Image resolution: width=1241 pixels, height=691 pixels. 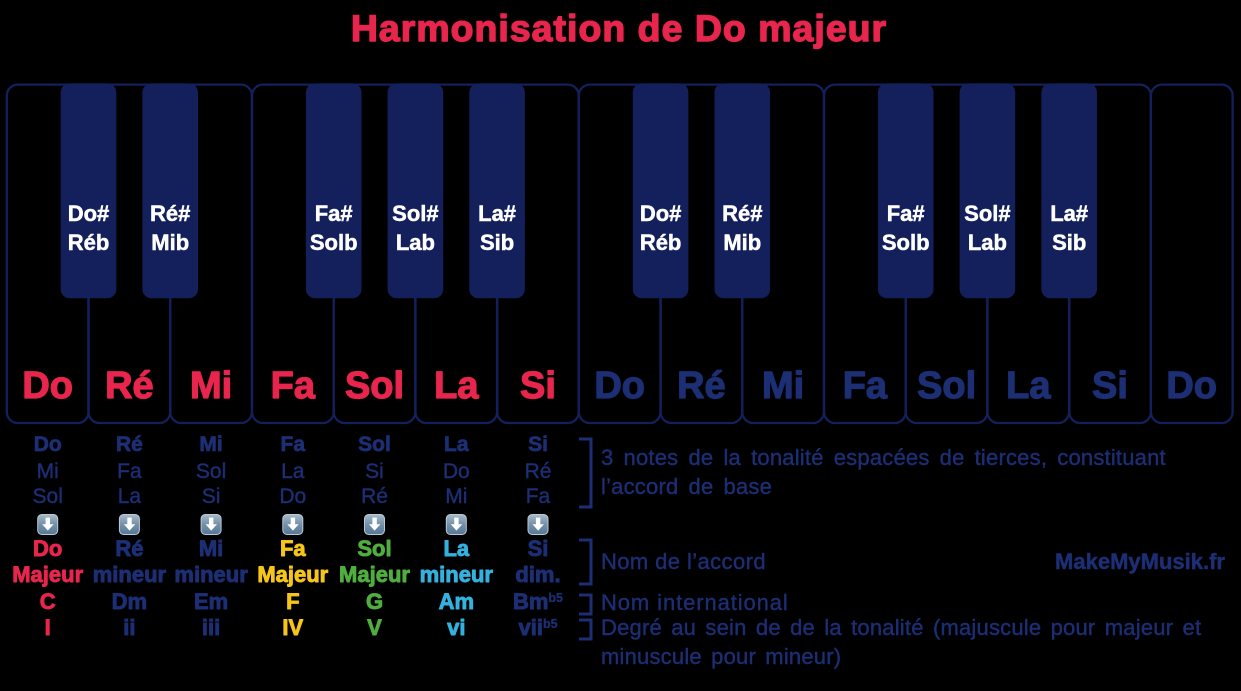 What do you see at coordinates (374, 627) in the screenshot?
I see `svg-text: V` at bounding box center [374, 627].